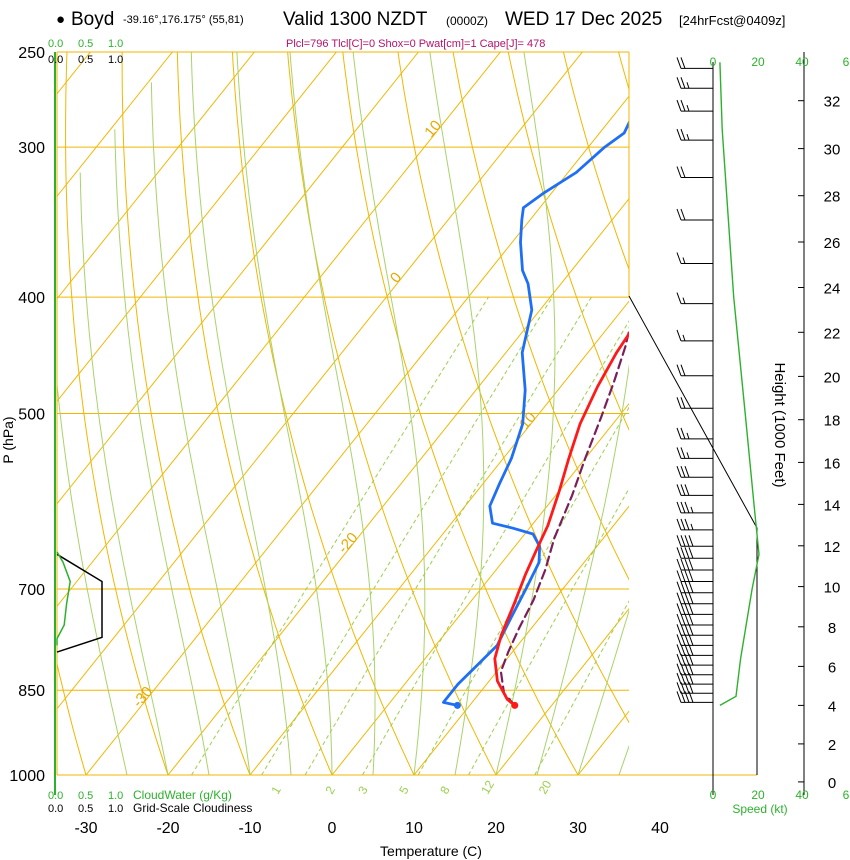 The height and width of the screenshot is (860, 850). What do you see at coordinates (758, 795) in the screenshot?
I see `speed-tick-bottom: 20` at bounding box center [758, 795].